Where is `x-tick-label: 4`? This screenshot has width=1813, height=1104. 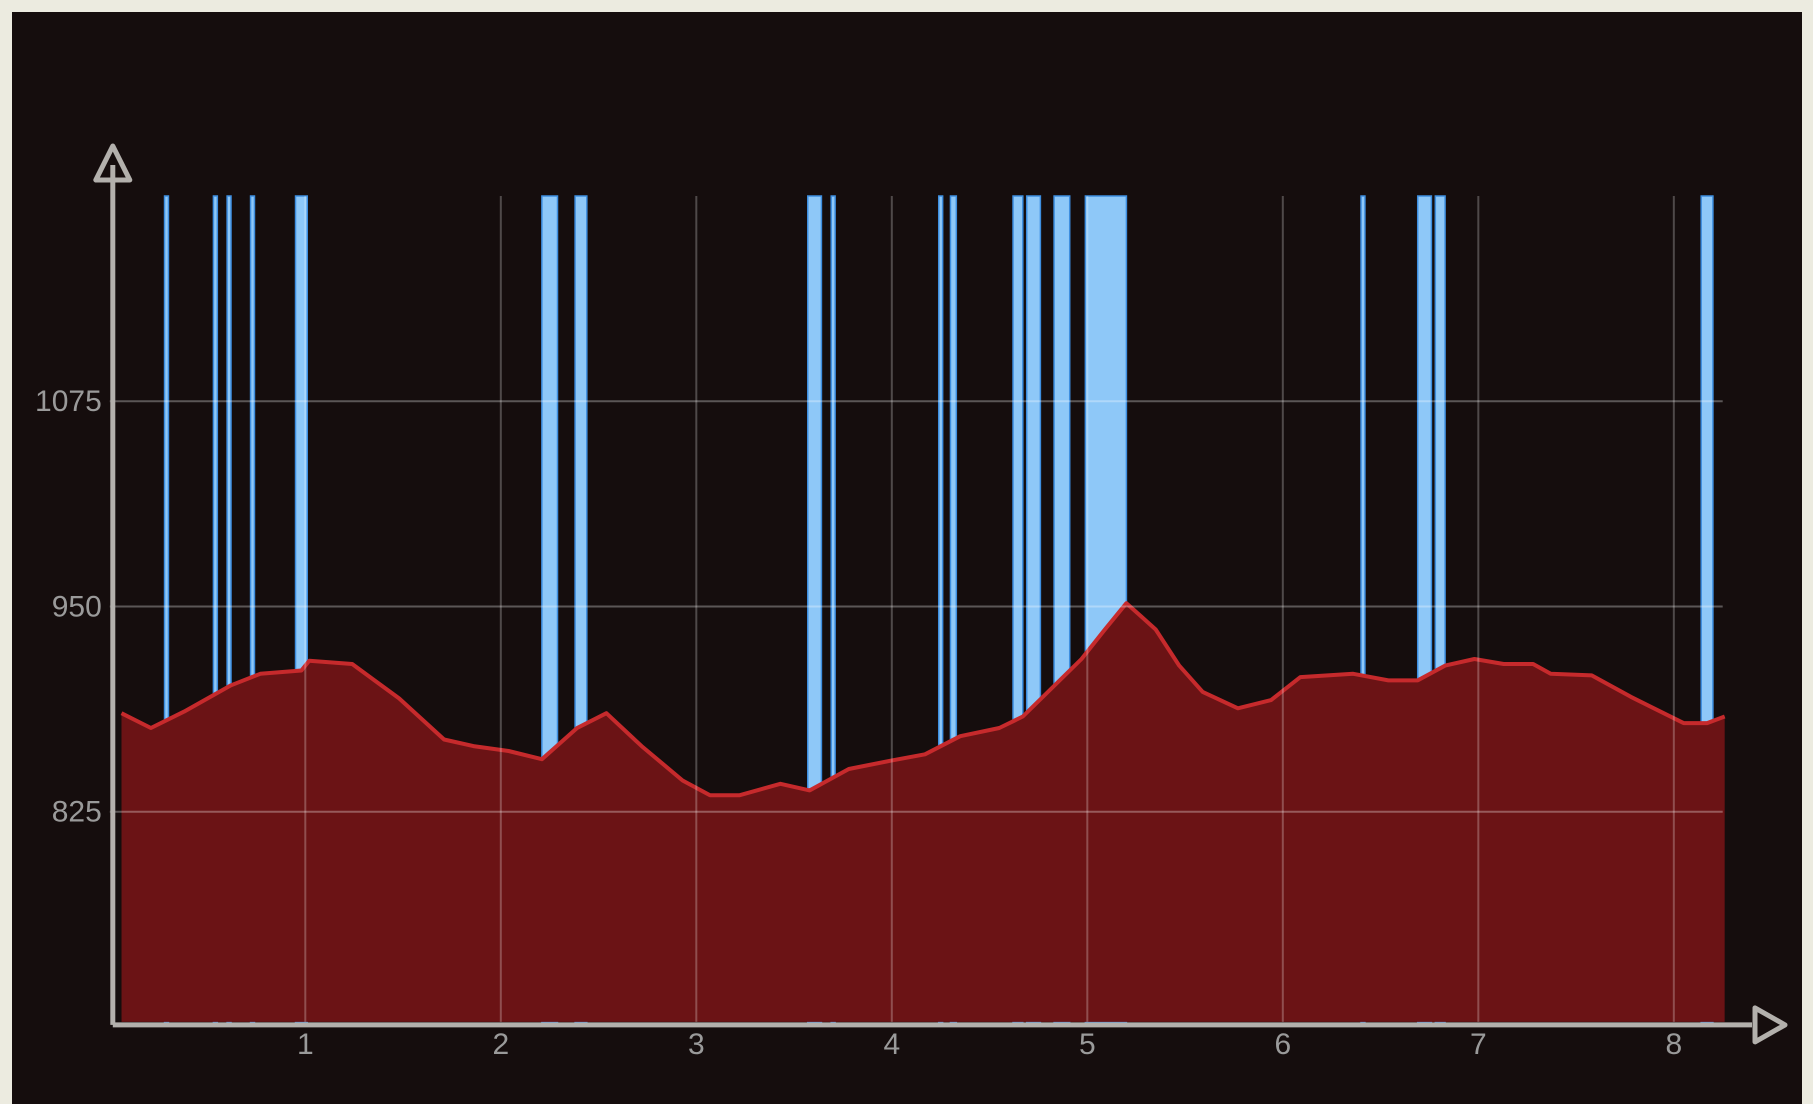 x-tick-label: 4 is located at coordinates (891, 1044).